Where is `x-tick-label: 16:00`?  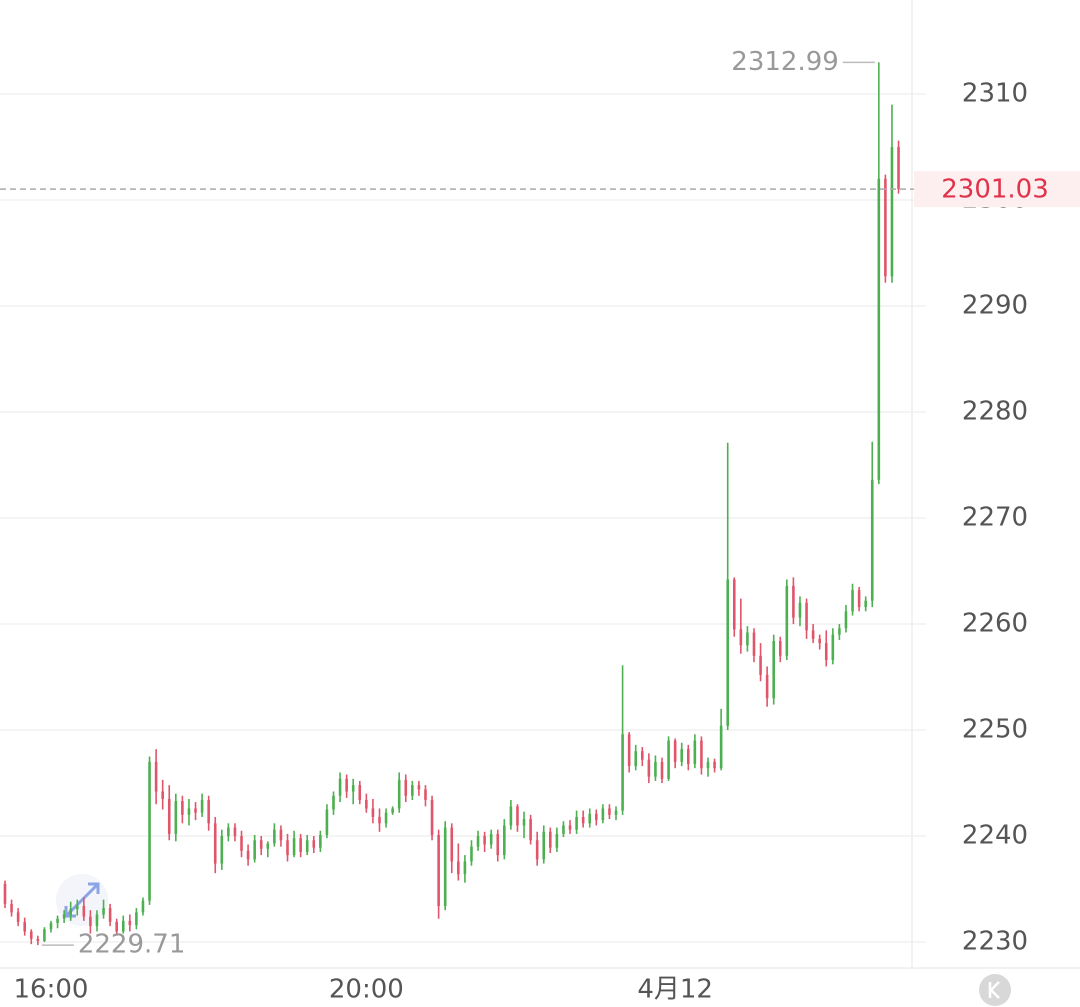
x-tick-label: 16:00 is located at coordinates (51, 990).